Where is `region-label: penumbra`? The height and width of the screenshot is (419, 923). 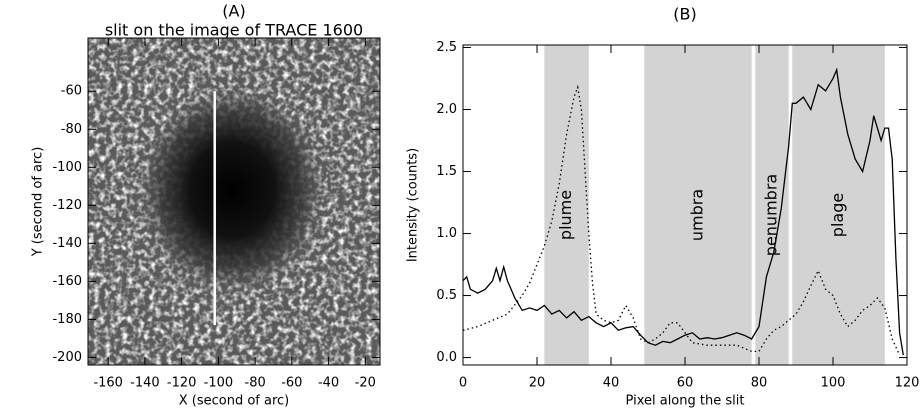 region-label: penumbra is located at coordinates (770, 215).